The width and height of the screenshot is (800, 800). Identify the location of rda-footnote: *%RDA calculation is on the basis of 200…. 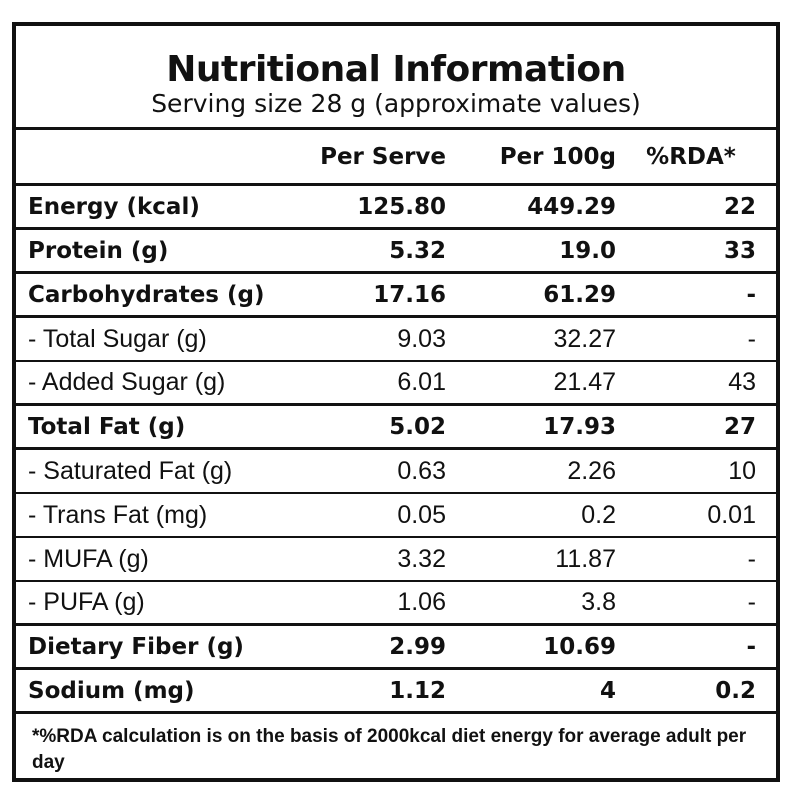
(389, 749).